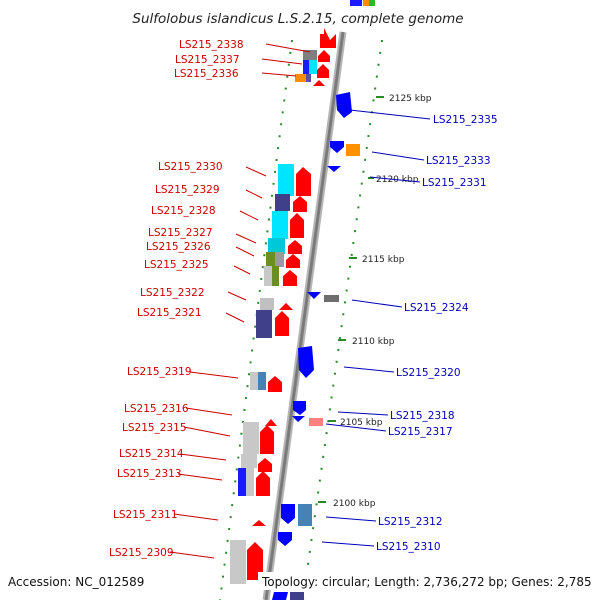 This screenshot has width=600, height=600. I want to click on box-bottom-purple, so click(297, 596).